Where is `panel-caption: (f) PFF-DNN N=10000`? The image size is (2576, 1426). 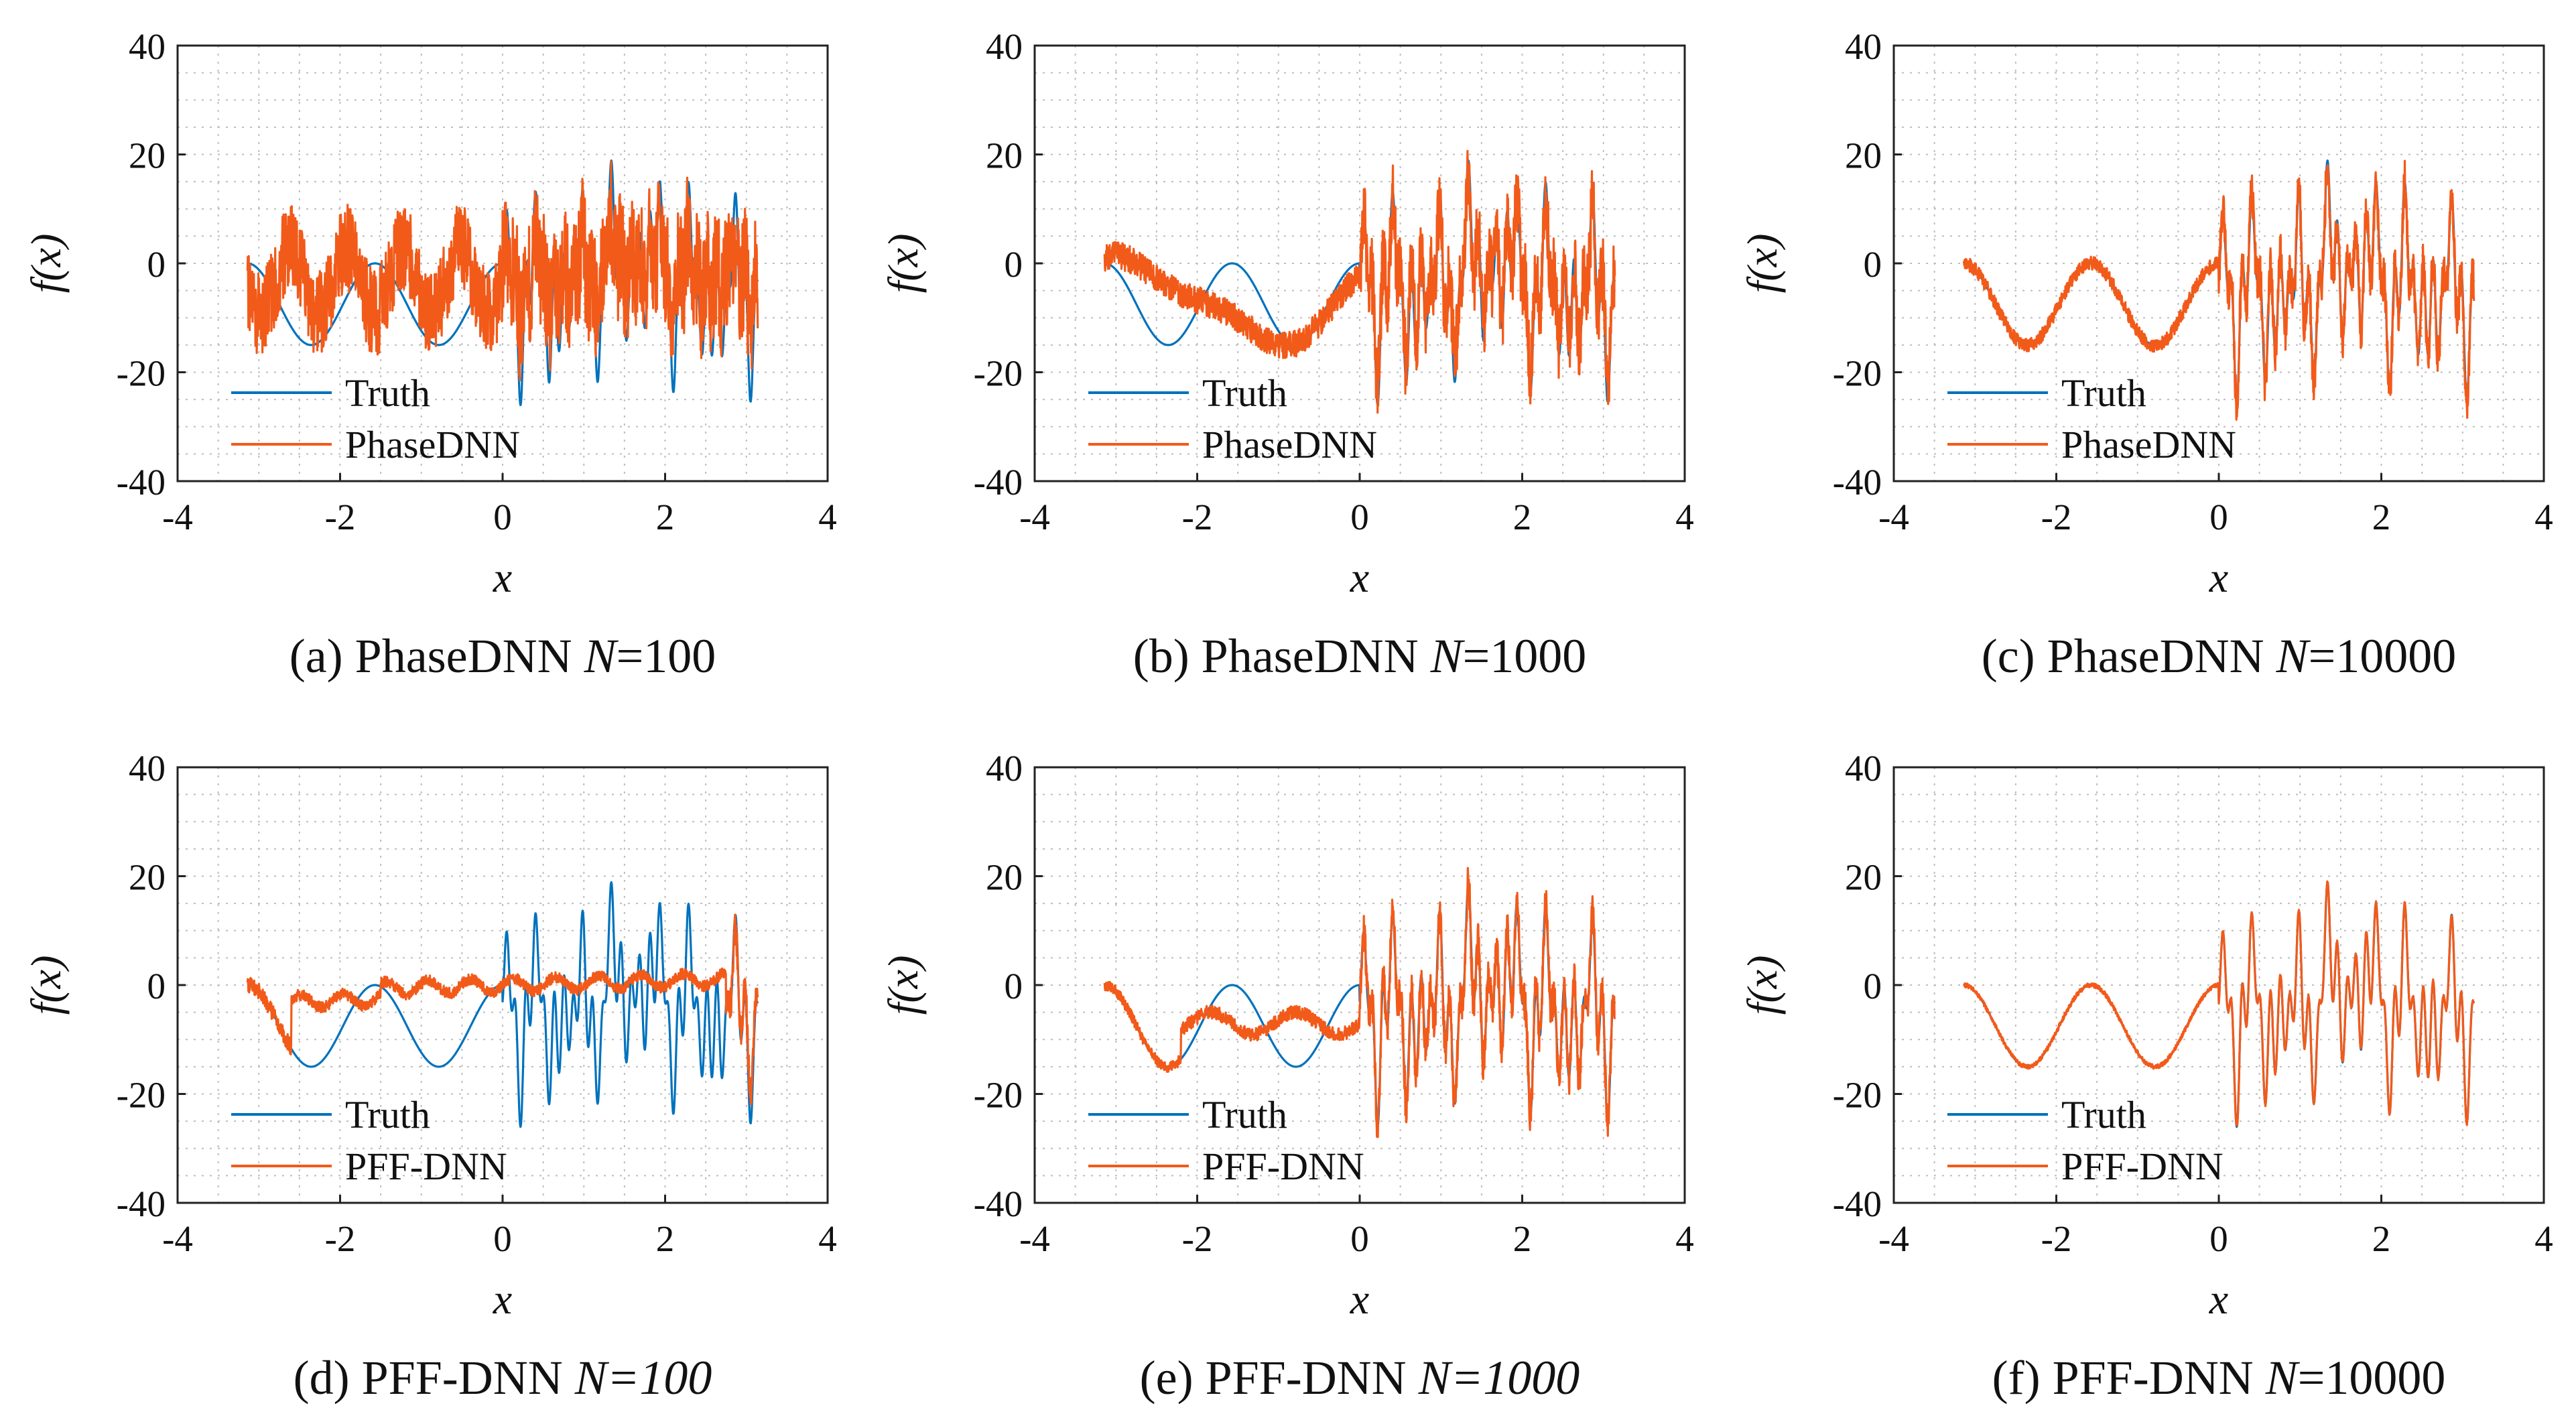
panel-caption: (f) PFF-DNN N=10000 is located at coordinates (2219, 1378).